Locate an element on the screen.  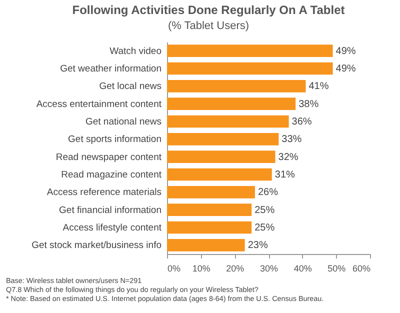
data-label: 26% is located at coordinates (268, 192).